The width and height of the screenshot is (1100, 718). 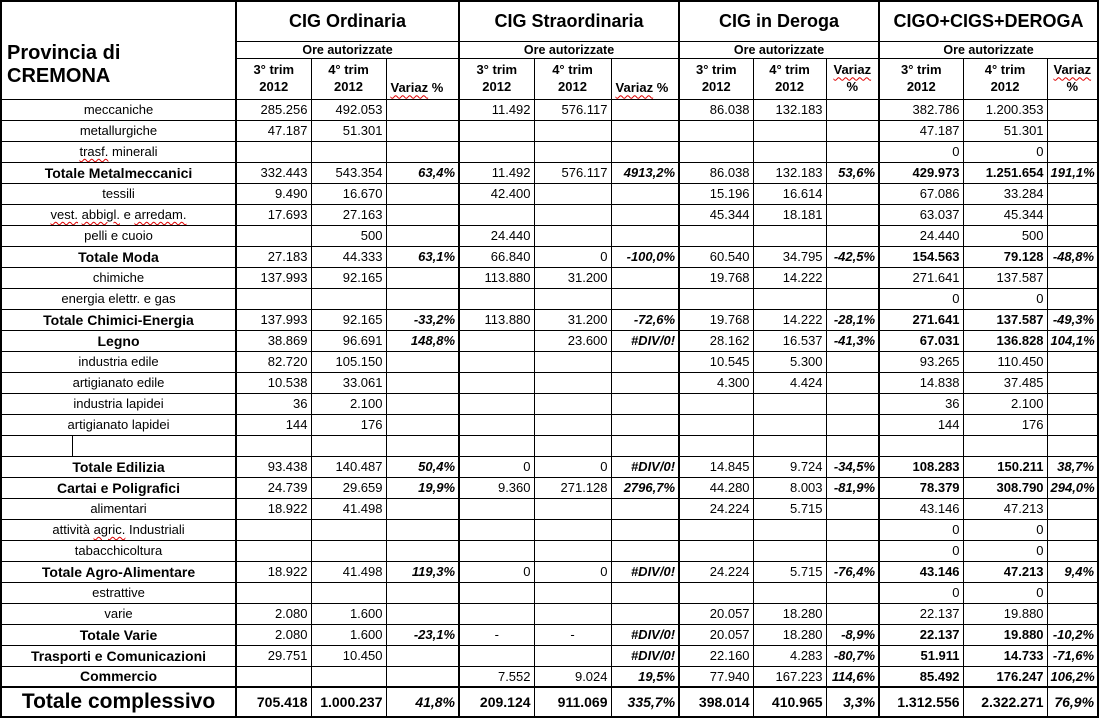 What do you see at coordinates (1005, 319) in the screenshot?
I see `value-cell: 137.587` at bounding box center [1005, 319].